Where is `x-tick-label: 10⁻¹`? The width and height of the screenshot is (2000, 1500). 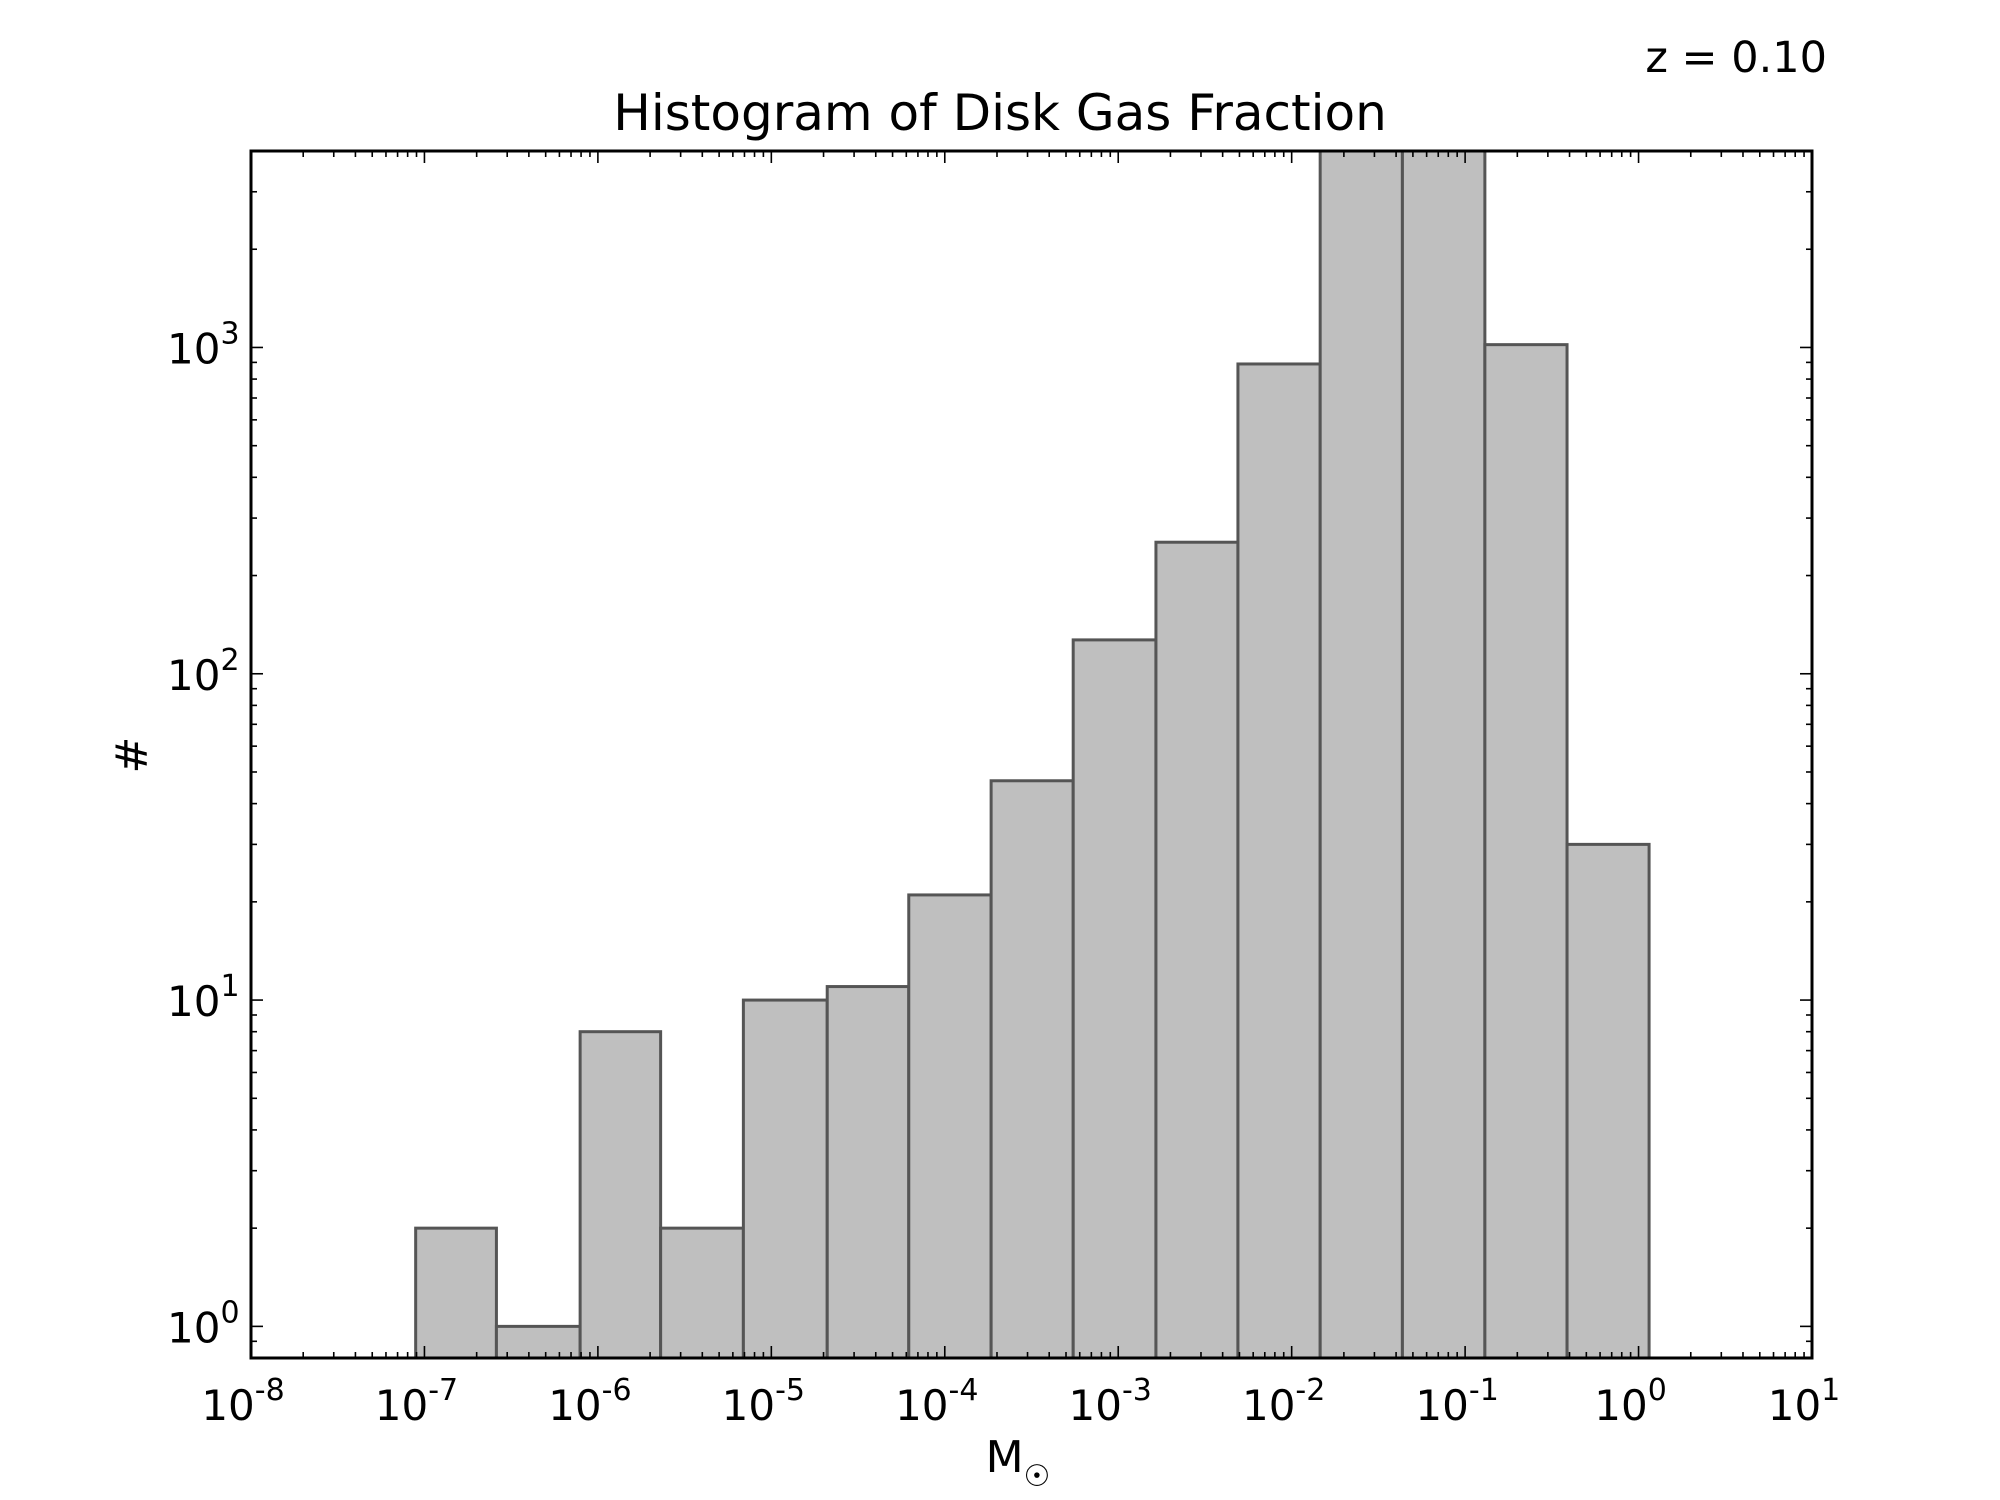
x-tick-label: 10⁻¹ is located at coordinates (1456, 1401).